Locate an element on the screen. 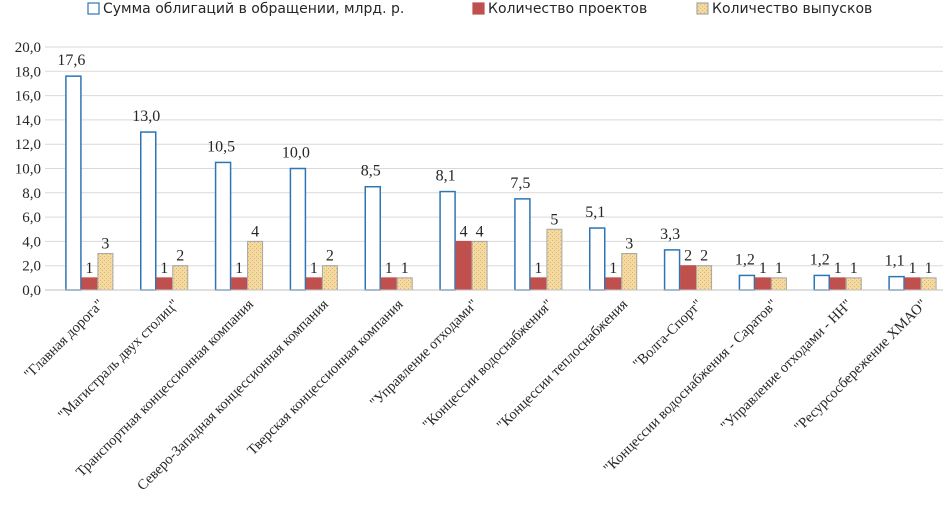 The height and width of the screenshot is (527, 946). x-tick-label: "Ресурсосбережение ХМАО" is located at coordinates (860, 365).